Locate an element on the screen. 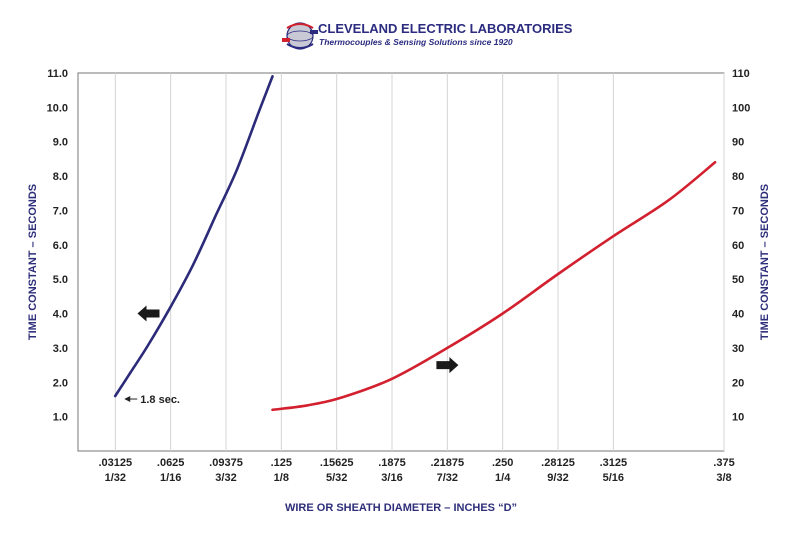 This screenshot has height=533, width=800. globe-plug-logo-icon is located at coordinates (300, 36).